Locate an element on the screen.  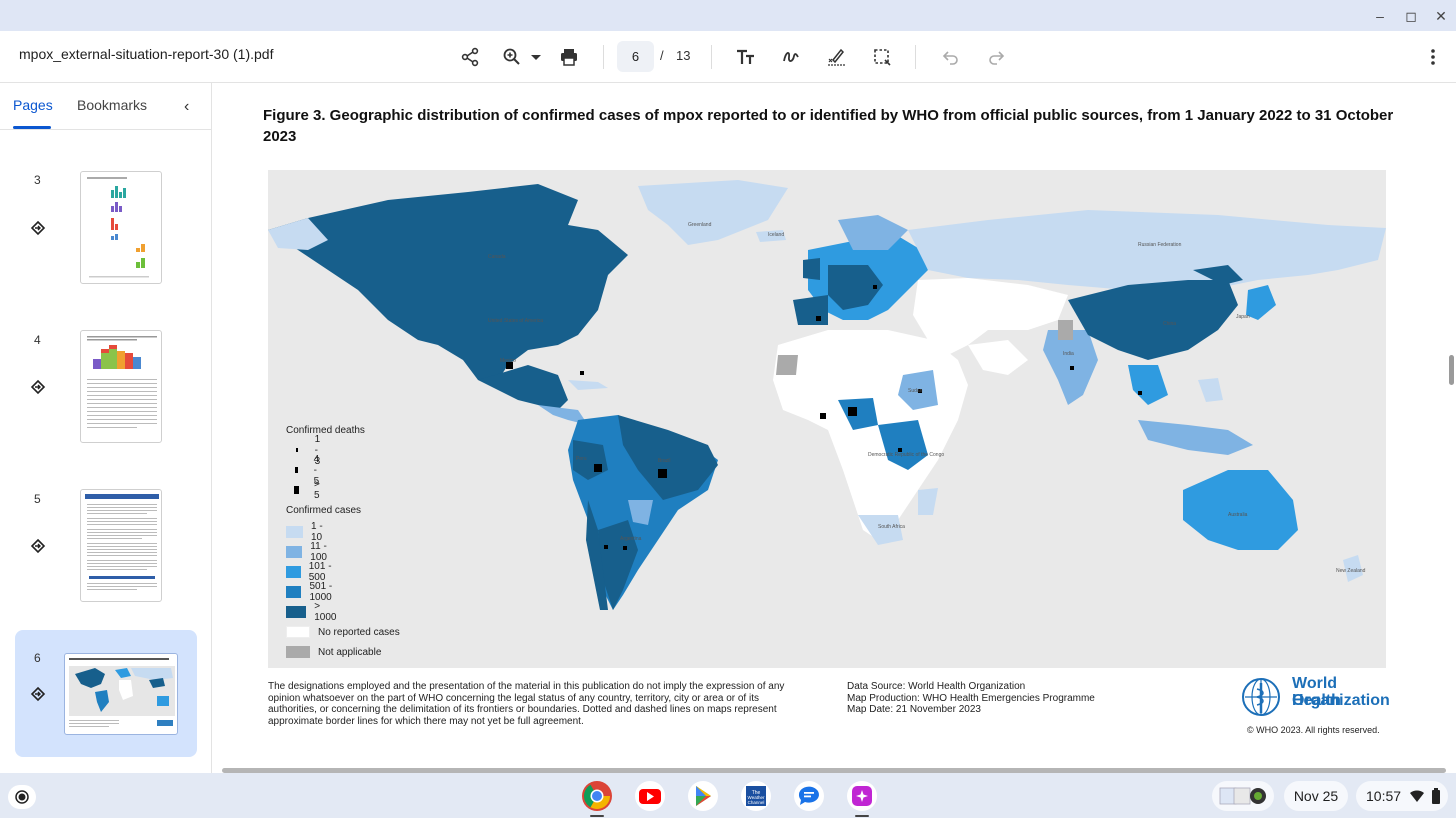
collapse-sidebar-icon: ‹ is located at coordinates (187, 106).